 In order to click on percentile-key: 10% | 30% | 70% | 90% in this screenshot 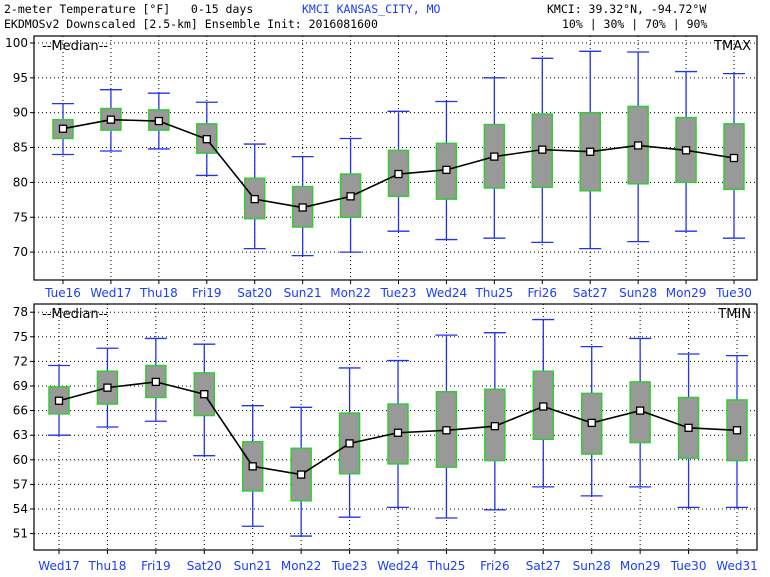, I will do `click(635, 24)`.